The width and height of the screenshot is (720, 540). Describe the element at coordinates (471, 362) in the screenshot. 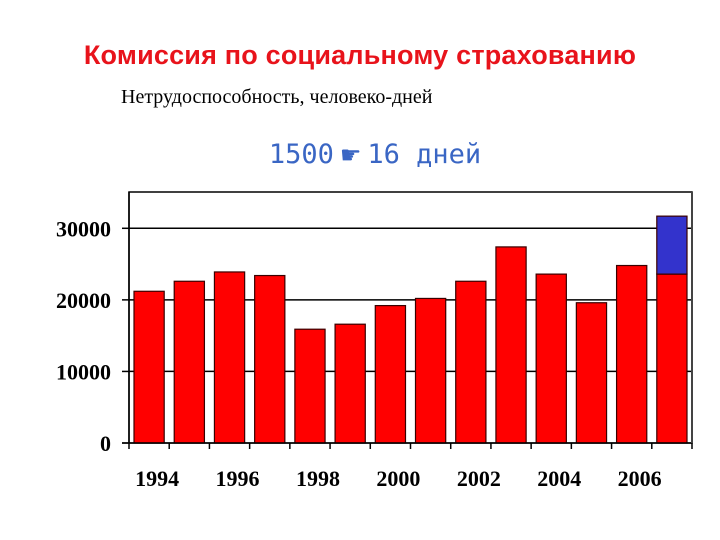

I see `bar-2002-base` at that location.